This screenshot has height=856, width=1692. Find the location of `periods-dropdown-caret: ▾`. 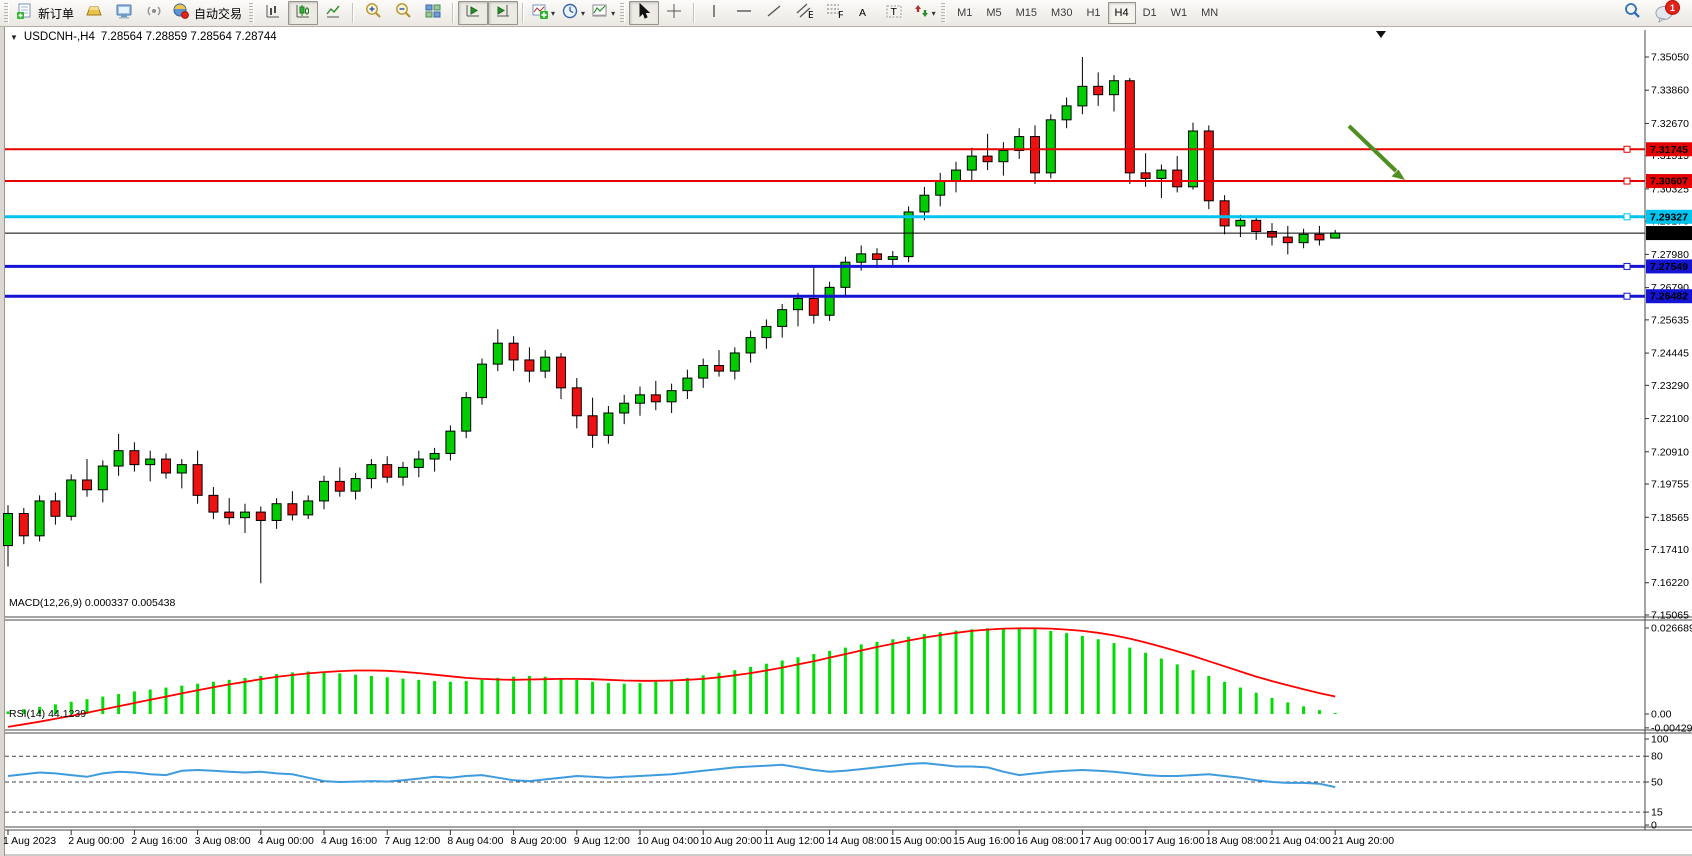

periods-dropdown-caret: ▾ is located at coordinates (583, 13).